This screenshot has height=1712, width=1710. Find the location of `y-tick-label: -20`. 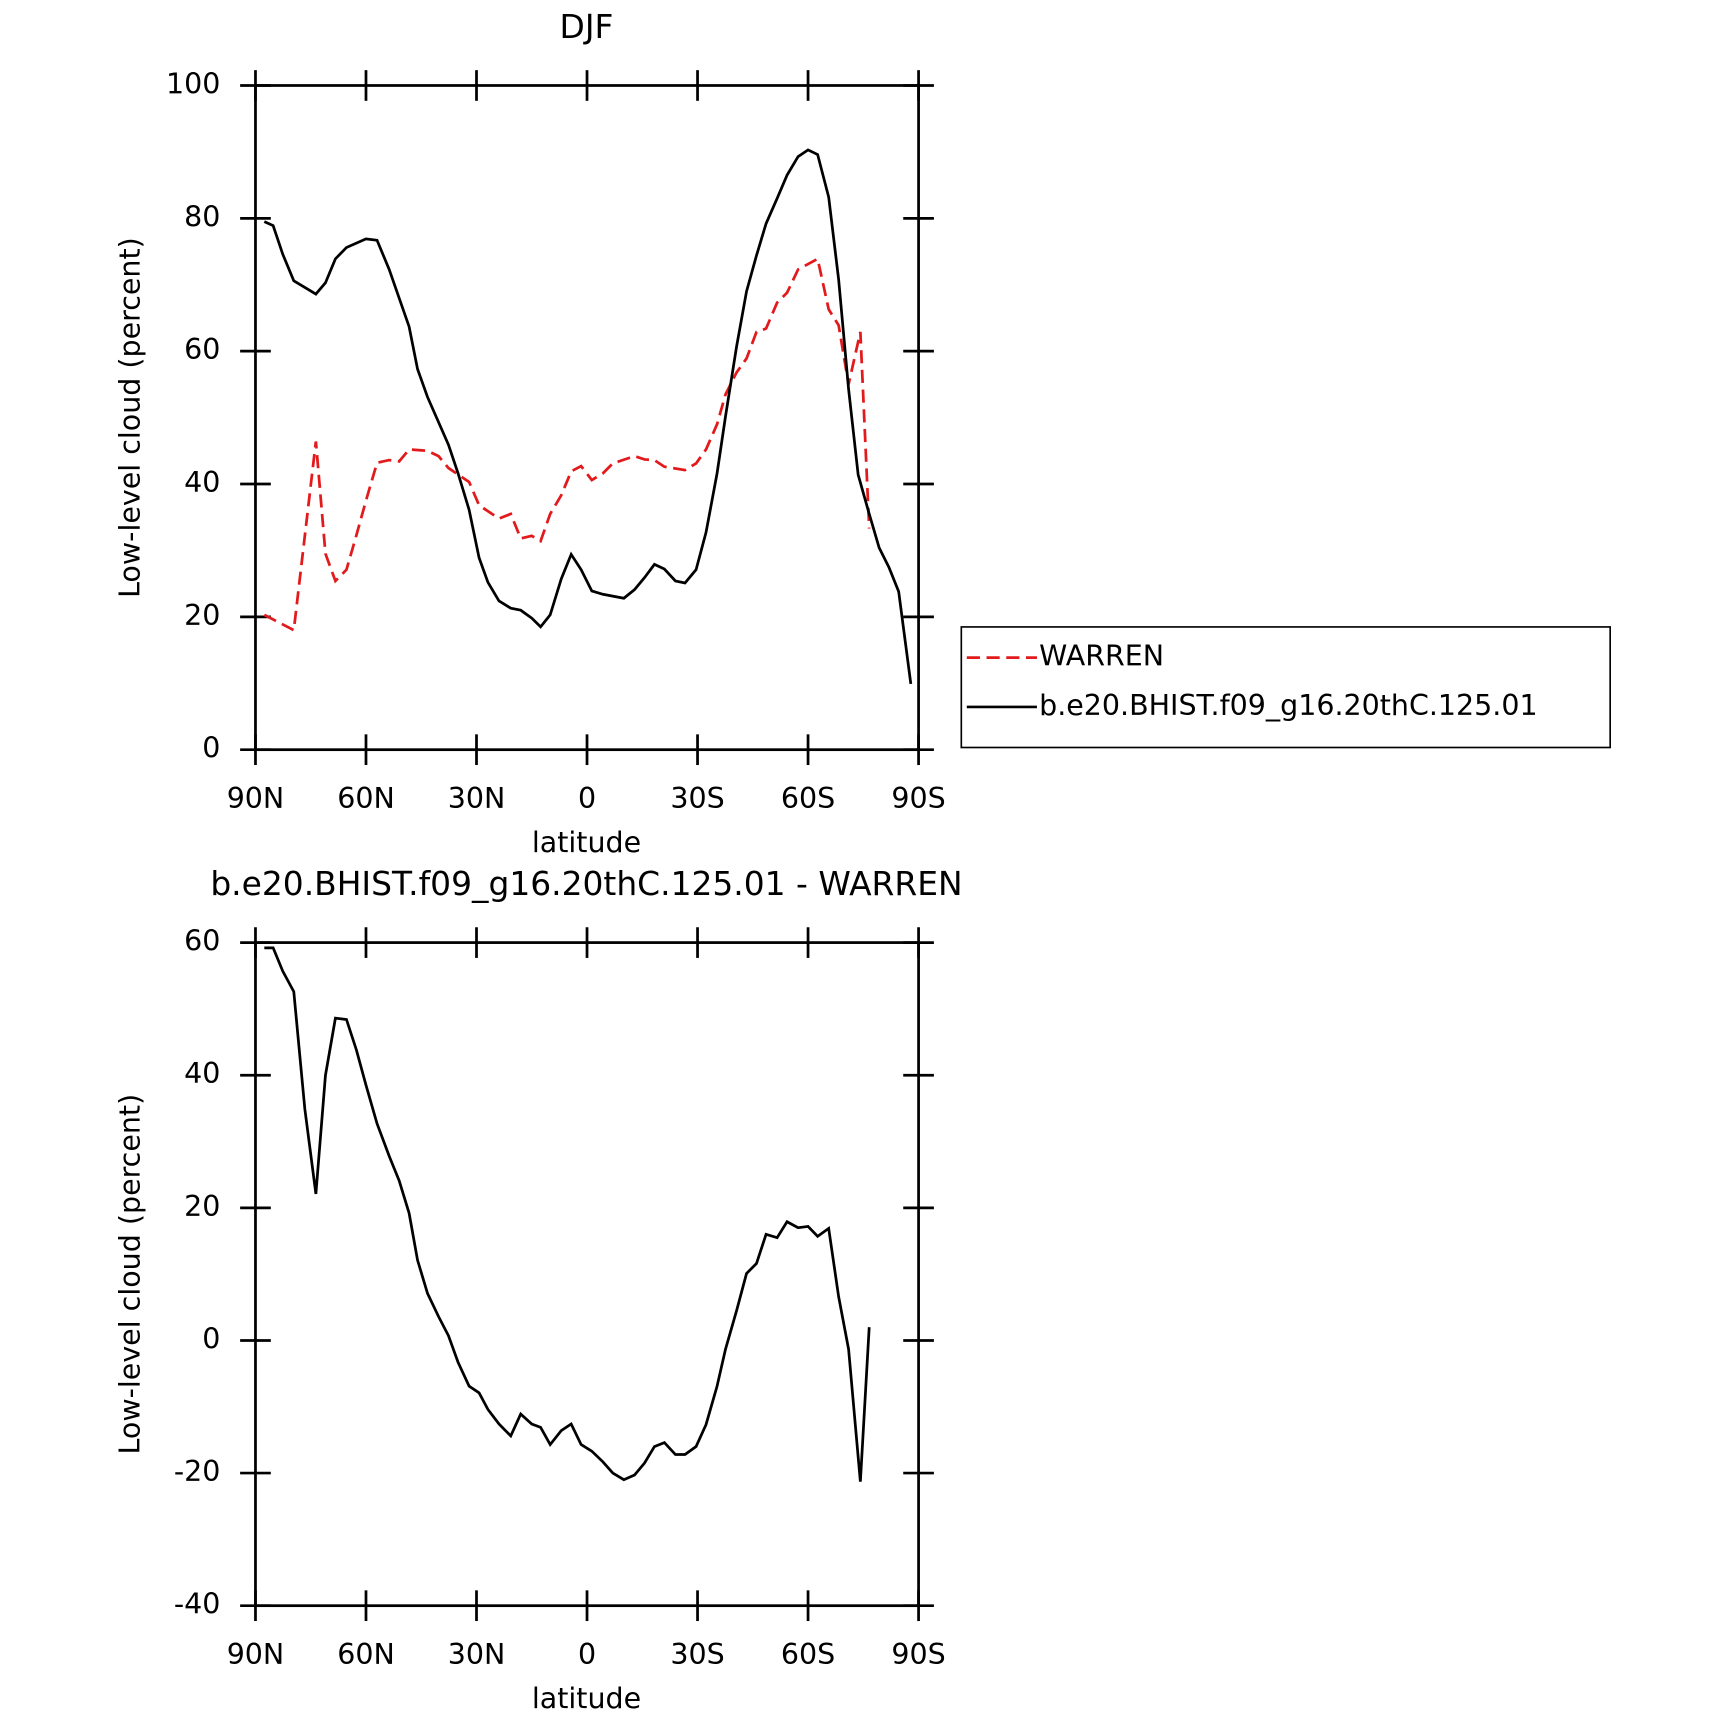

y-tick-label: -20 is located at coordinates (197, 1471).